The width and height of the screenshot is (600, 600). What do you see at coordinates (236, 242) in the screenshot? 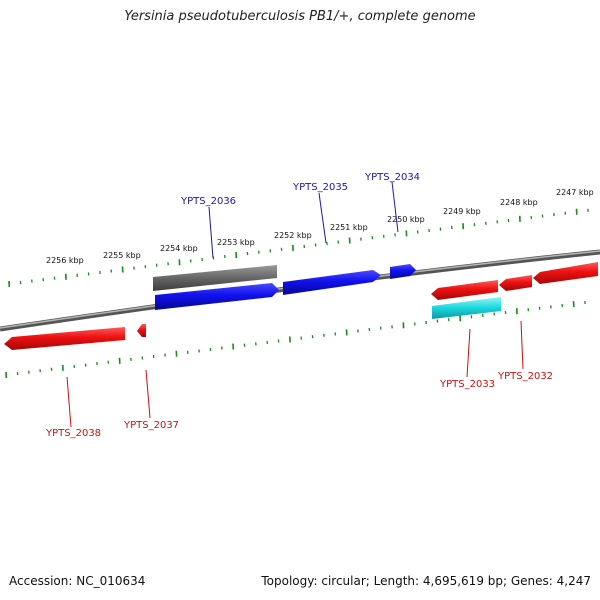
I see `kbp-label: 2253 kbp` at bounding box center [236, 242].